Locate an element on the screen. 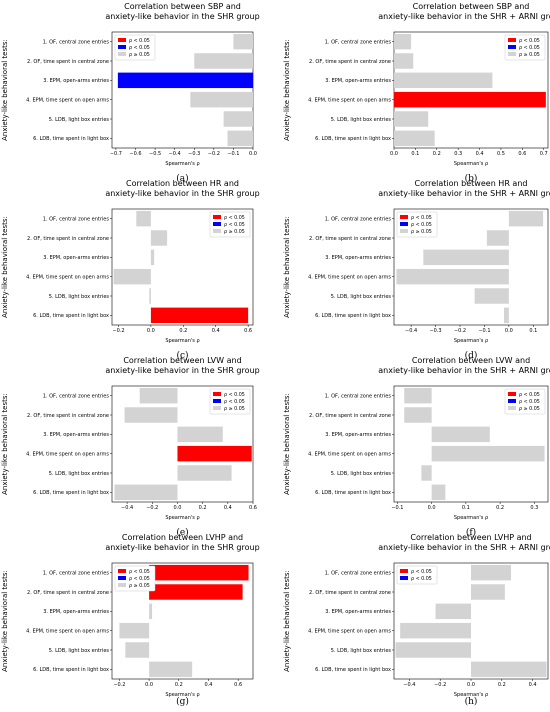 This screenshot has height=712, width=550. panel-letter: (f) is located at coordinates (471, 532).